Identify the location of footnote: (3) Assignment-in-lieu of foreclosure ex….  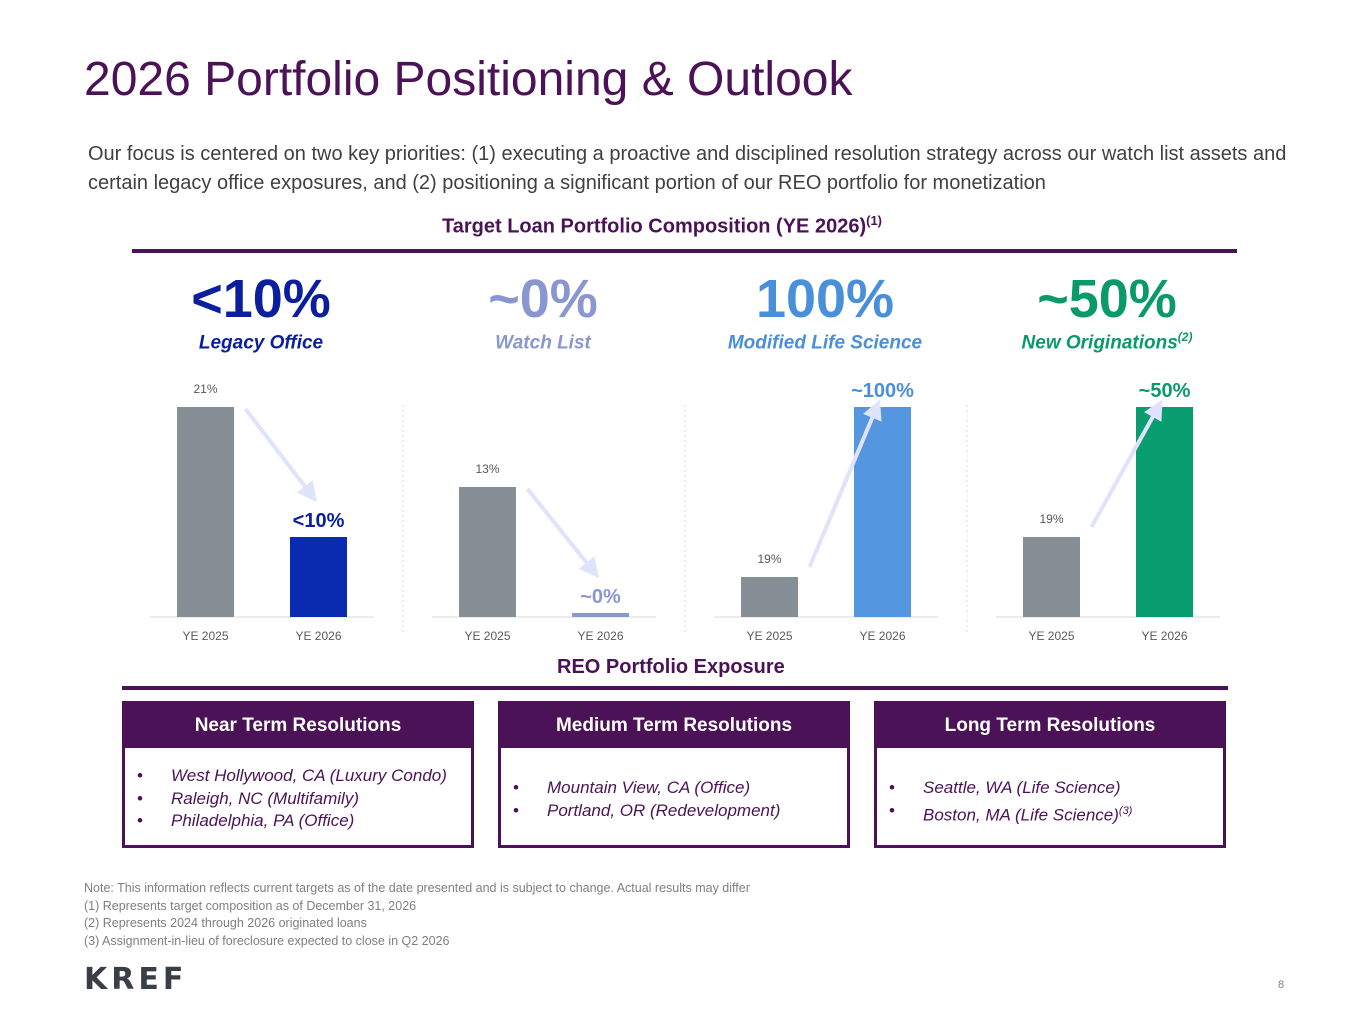
(267, 941).